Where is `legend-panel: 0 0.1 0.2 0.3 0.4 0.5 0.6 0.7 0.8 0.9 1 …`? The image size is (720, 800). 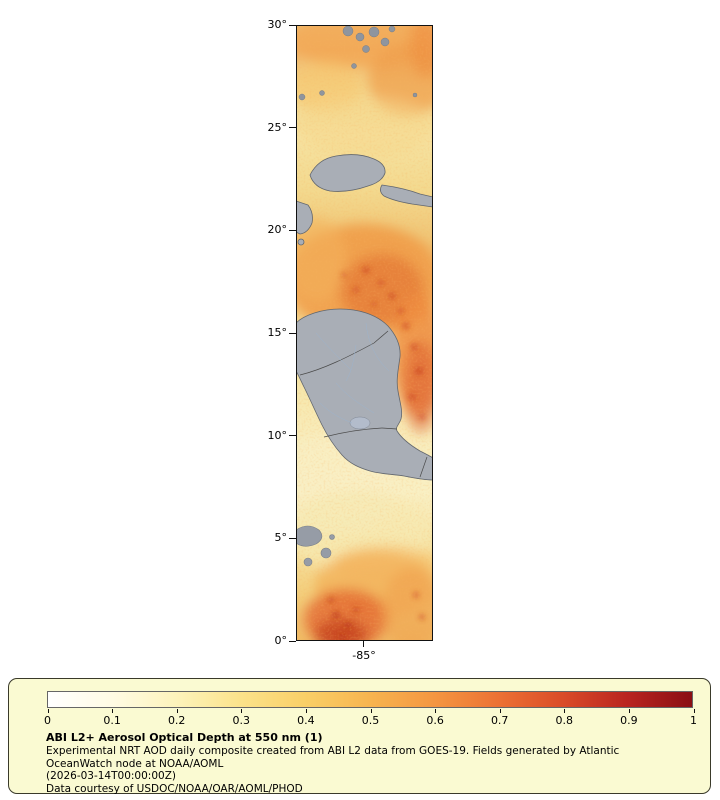 legend-panel: 0 0.1 0.2 0.3 0.4 0.5 0.6 0.7 0.8 0.9 1 … is located at coordinates (359, 736).